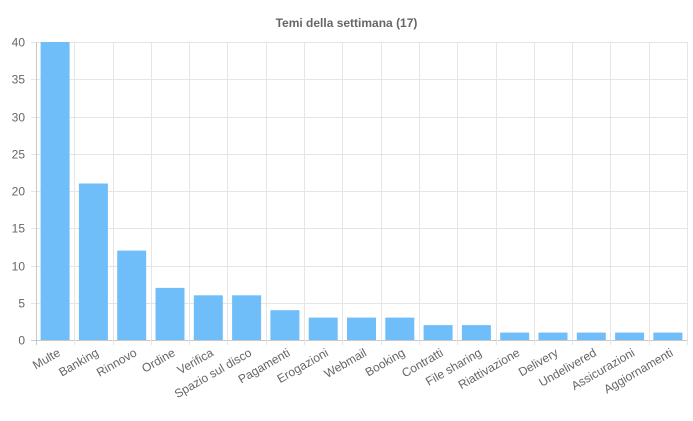  I want to click on y-tick-label: 10, so click(19, 267).